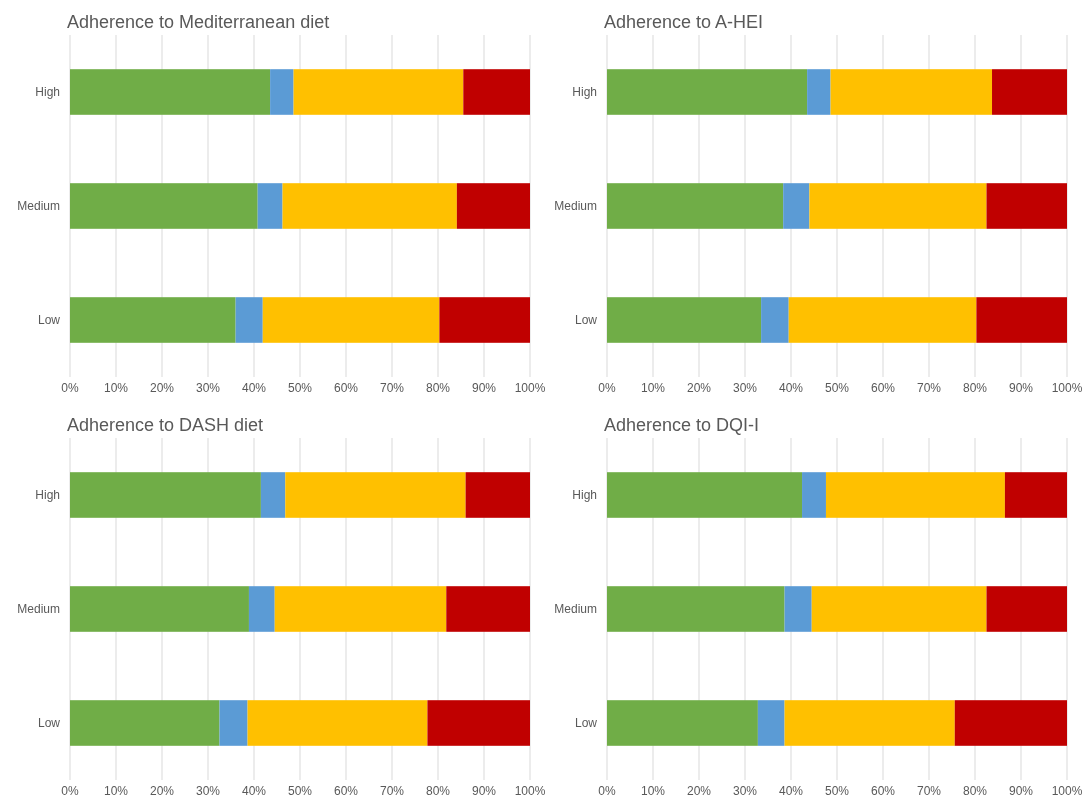  Describe the element at coordinates (682, 425) in the screenshot. I see `chart-title: Adherence to DQI-I` at that location.